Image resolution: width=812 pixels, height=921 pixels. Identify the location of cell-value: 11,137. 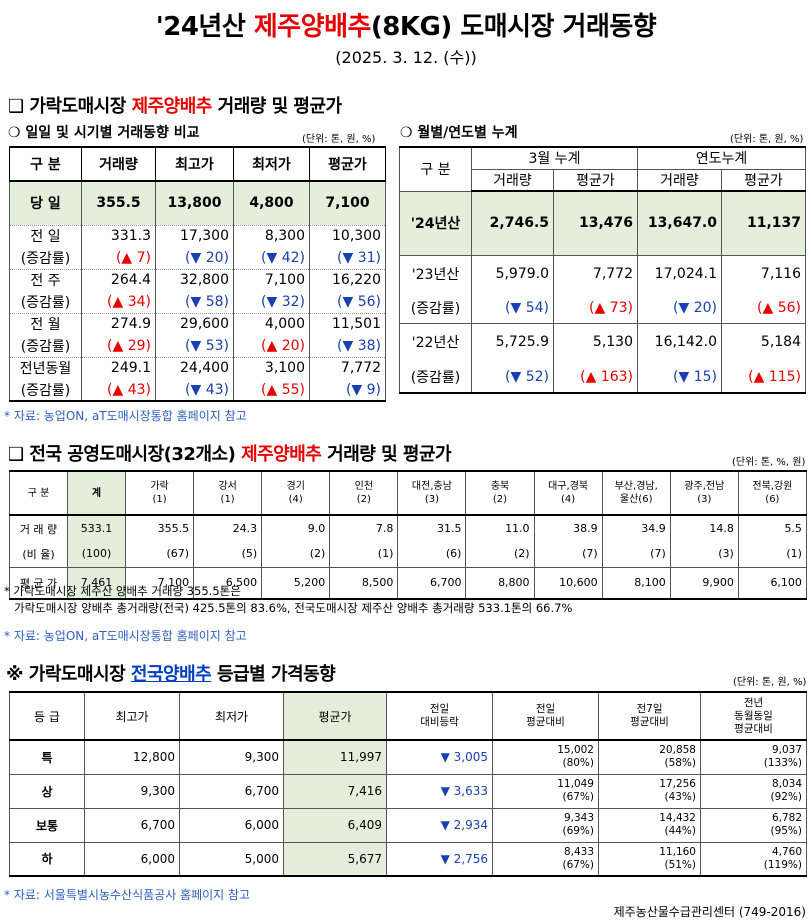
(763, 223).